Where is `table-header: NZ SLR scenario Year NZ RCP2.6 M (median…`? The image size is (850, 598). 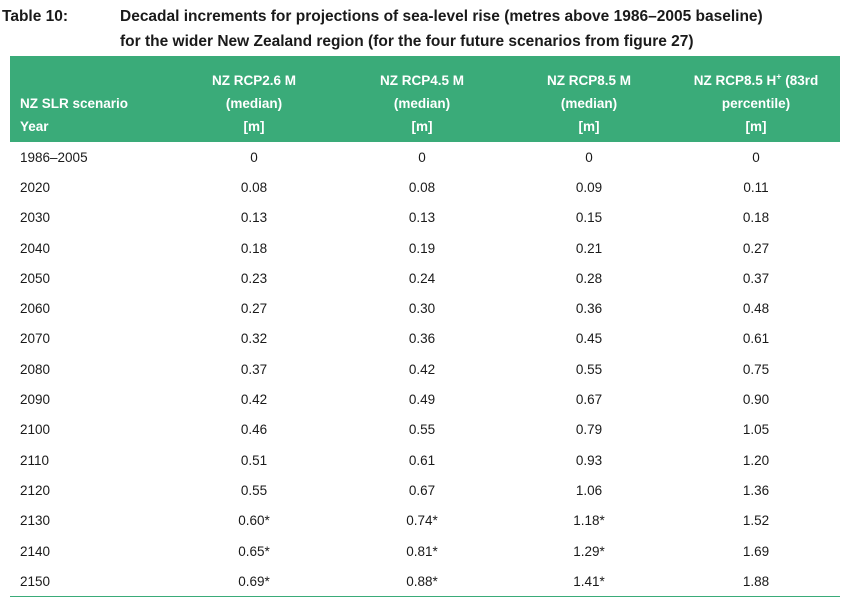 table-header: NZ SLR scenario Year NZ RCP2.6 M (median… is located at coordinates (425, 99).